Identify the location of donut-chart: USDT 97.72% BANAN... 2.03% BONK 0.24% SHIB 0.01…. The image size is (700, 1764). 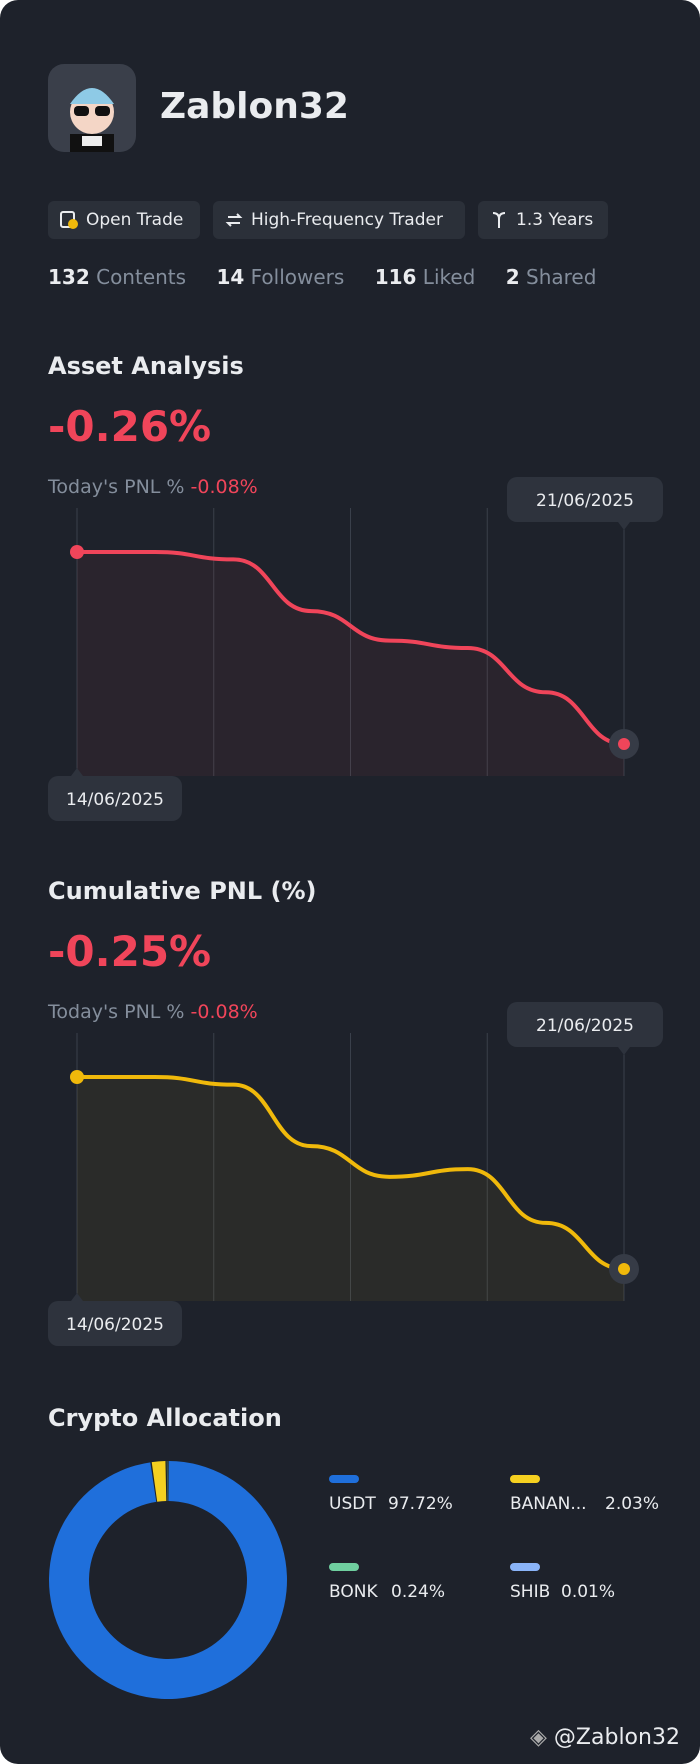
(354, 1580).